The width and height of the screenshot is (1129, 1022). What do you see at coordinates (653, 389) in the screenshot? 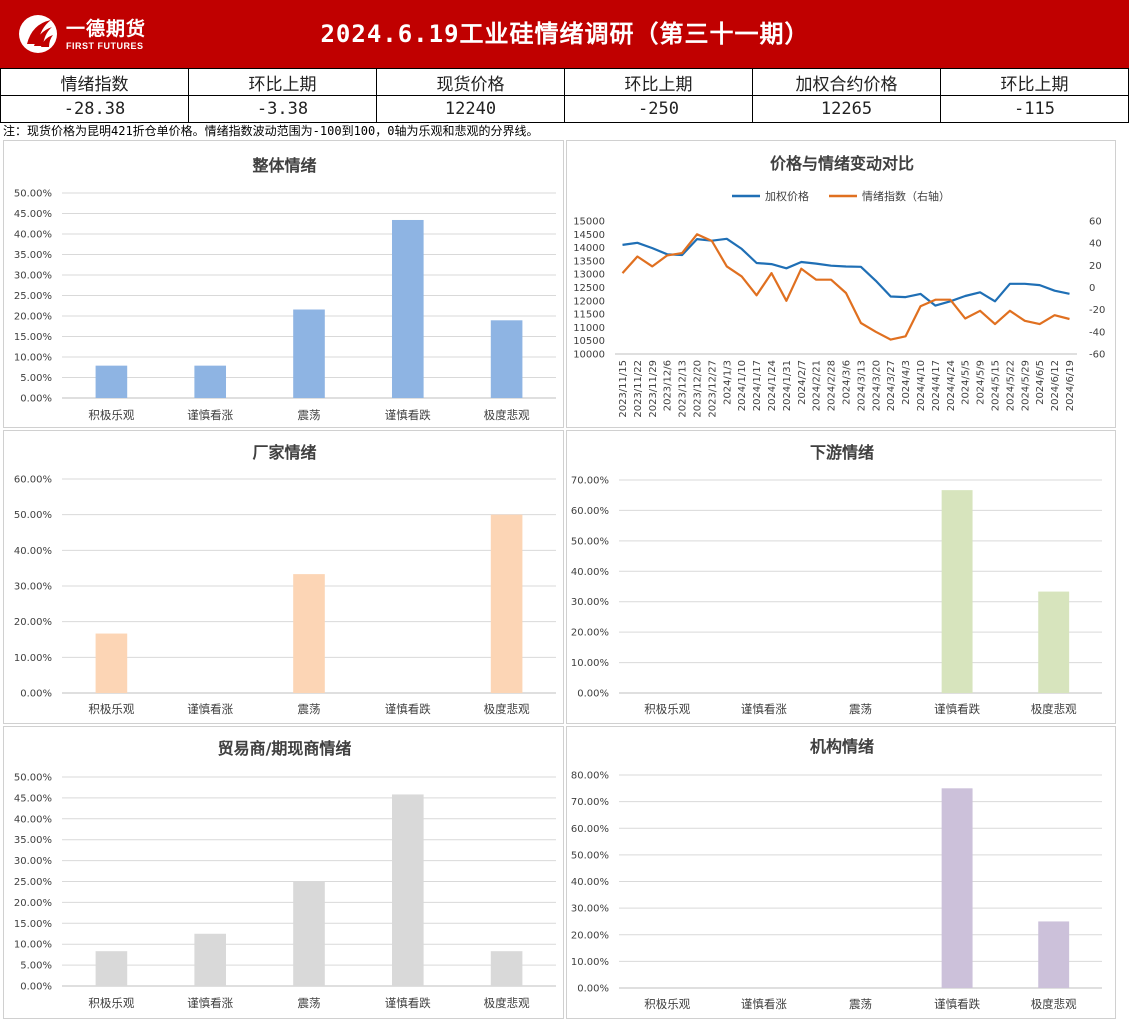
I see `x-tick-label: 2023/11/29` at bounding box center [653, 389].